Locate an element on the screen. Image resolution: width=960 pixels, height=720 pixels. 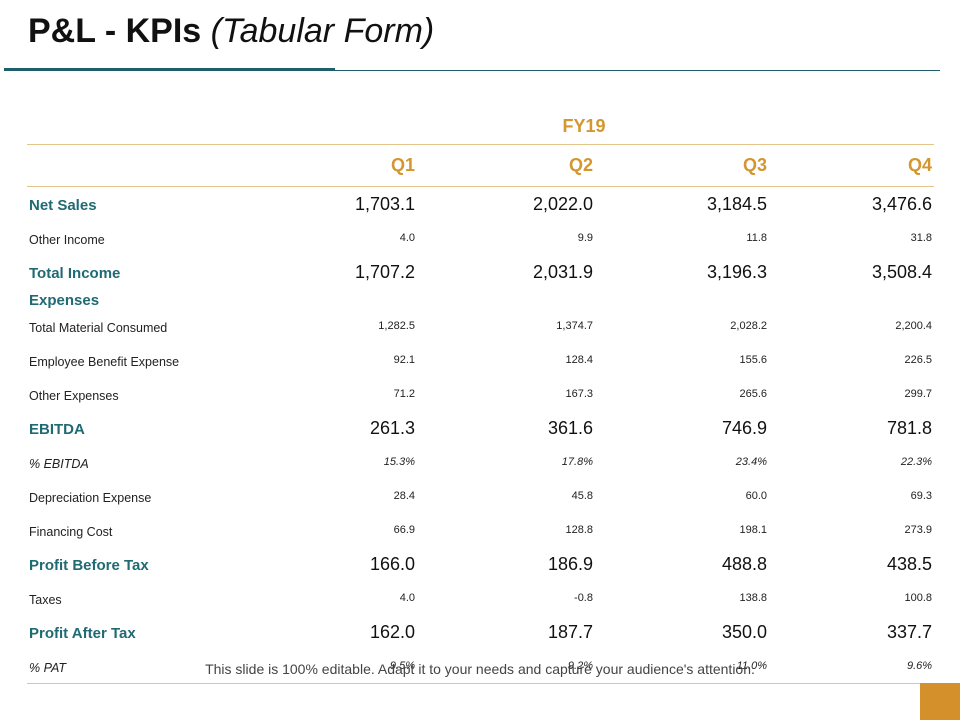
value-cell-q3: 350.0 is located at coordinates (744, 631).